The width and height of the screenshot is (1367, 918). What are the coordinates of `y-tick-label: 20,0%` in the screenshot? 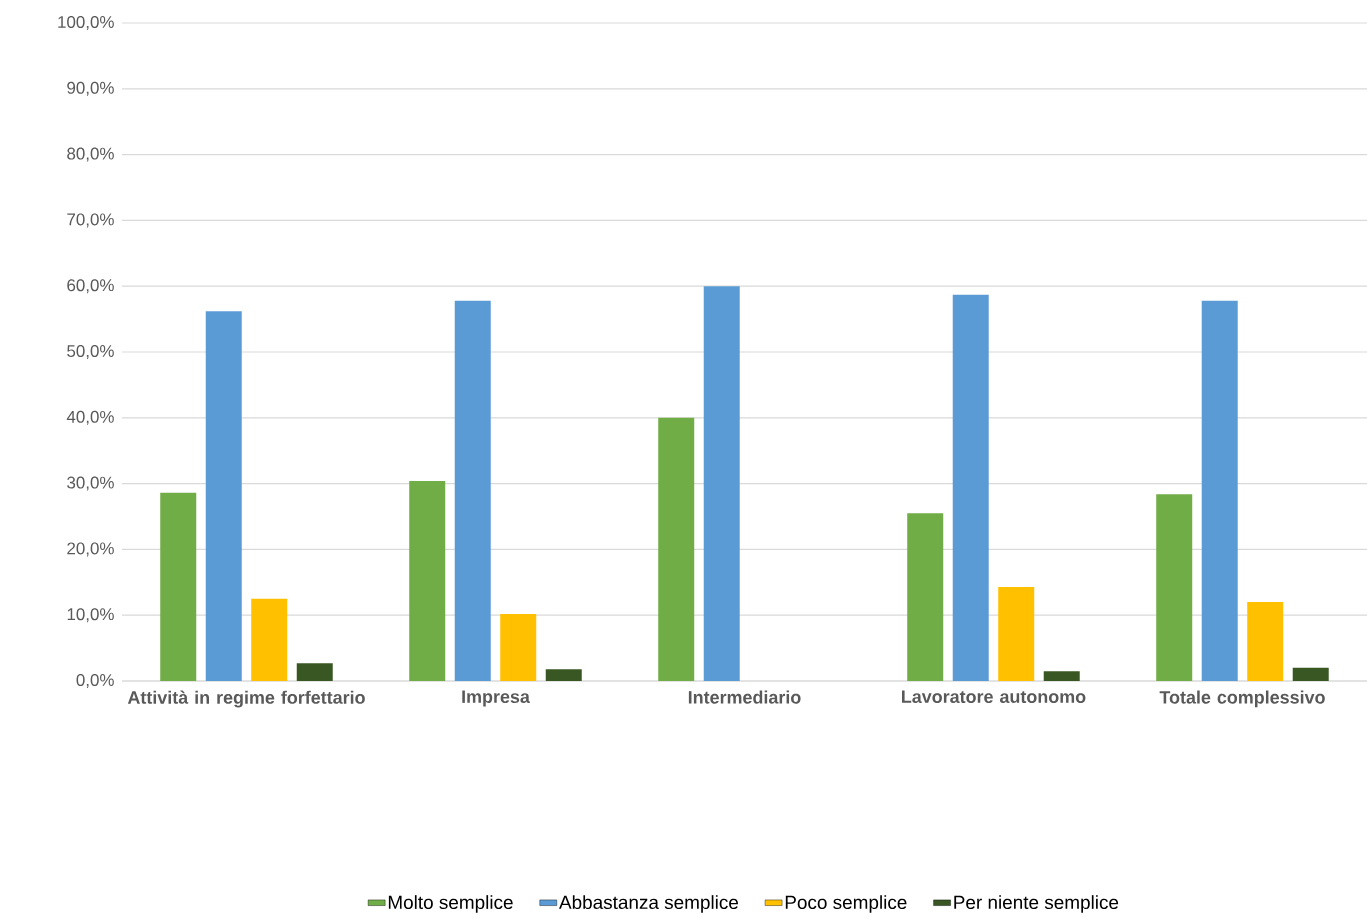 It's located at (90, 549).